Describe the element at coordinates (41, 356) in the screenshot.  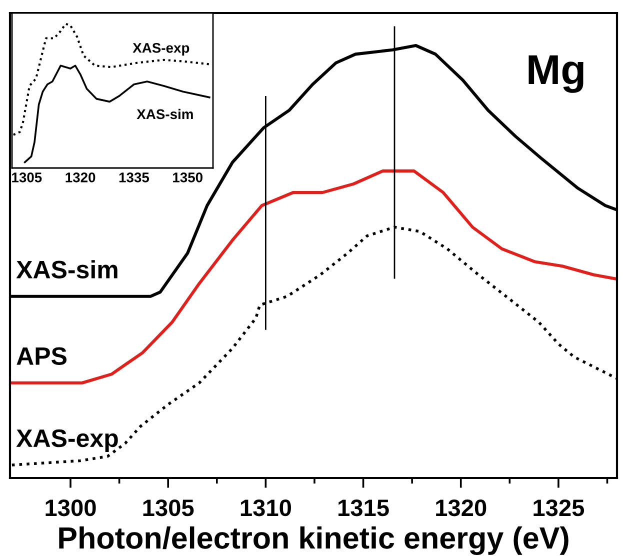
I see `series-label: APS` at that location.